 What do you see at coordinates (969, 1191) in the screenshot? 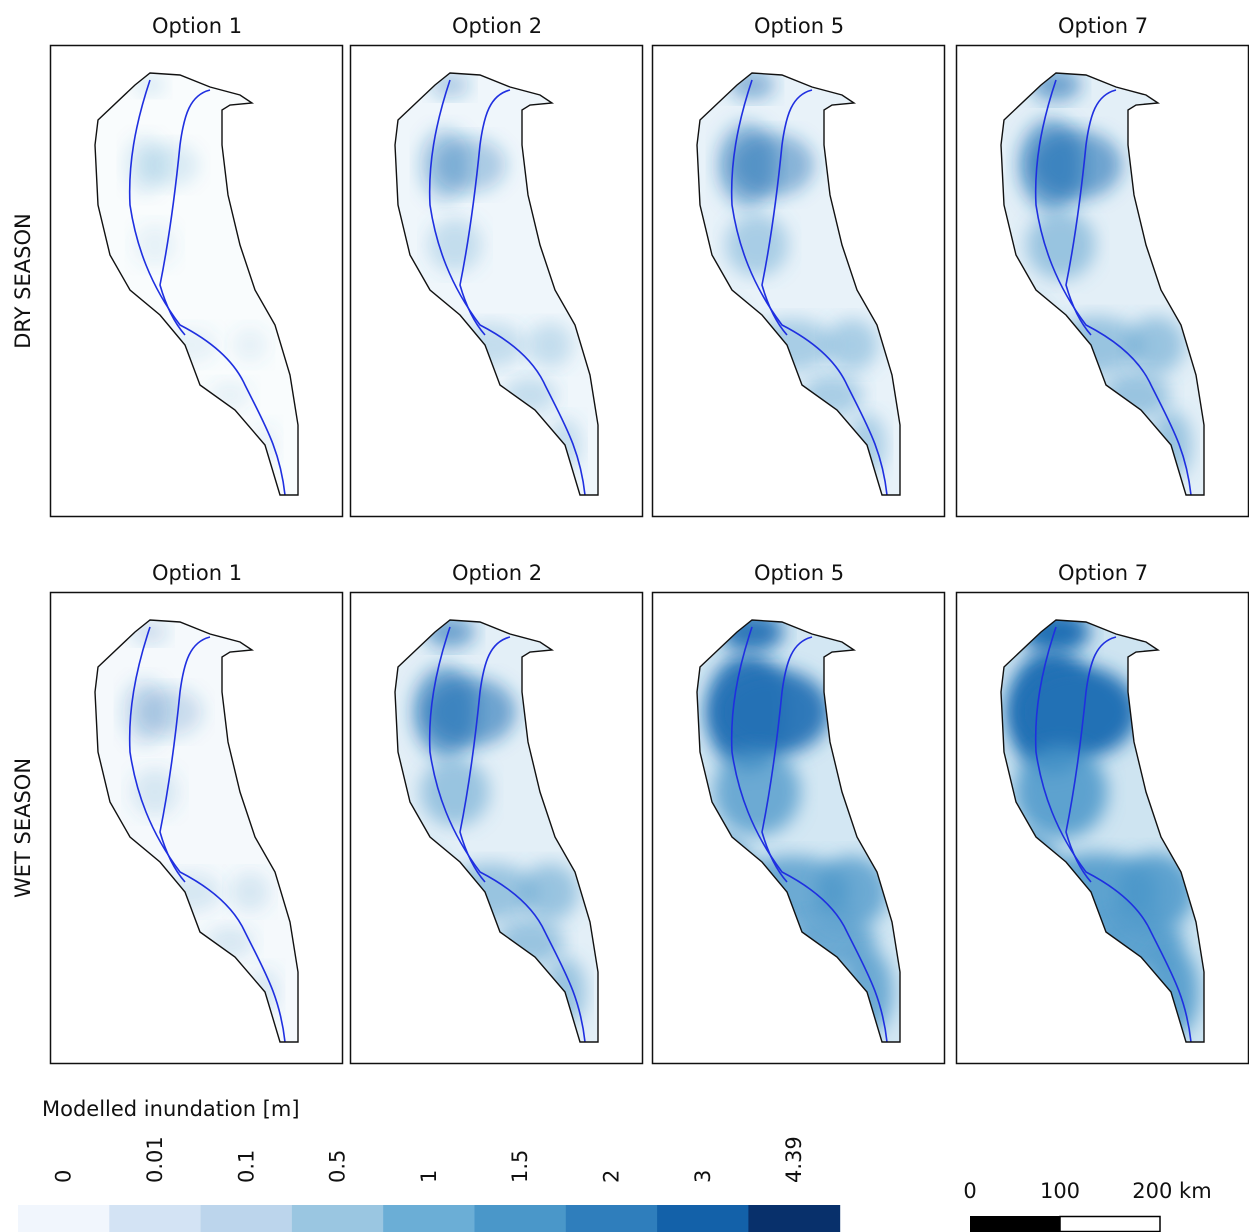
I see `scale-label: 0` at bounding box center [969, 1191].